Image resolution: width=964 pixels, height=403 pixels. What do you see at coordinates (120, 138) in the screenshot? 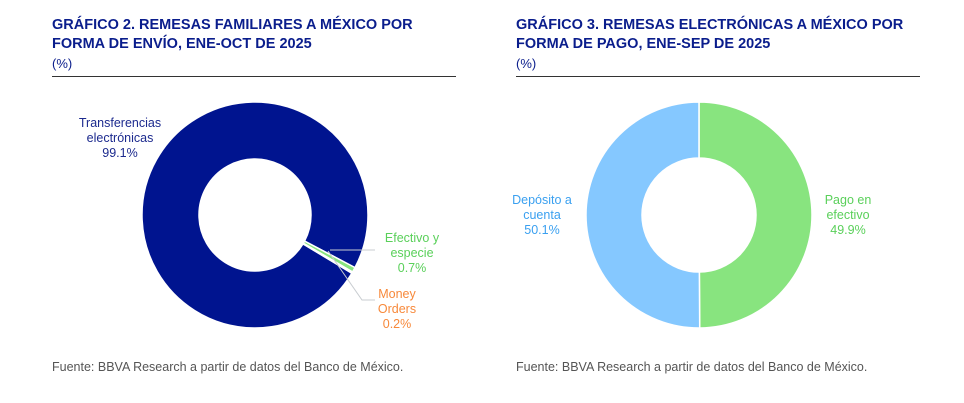
I see `label-transferencias: Transferencias electrónicas 99.1%` at bounding box center [120, 138].